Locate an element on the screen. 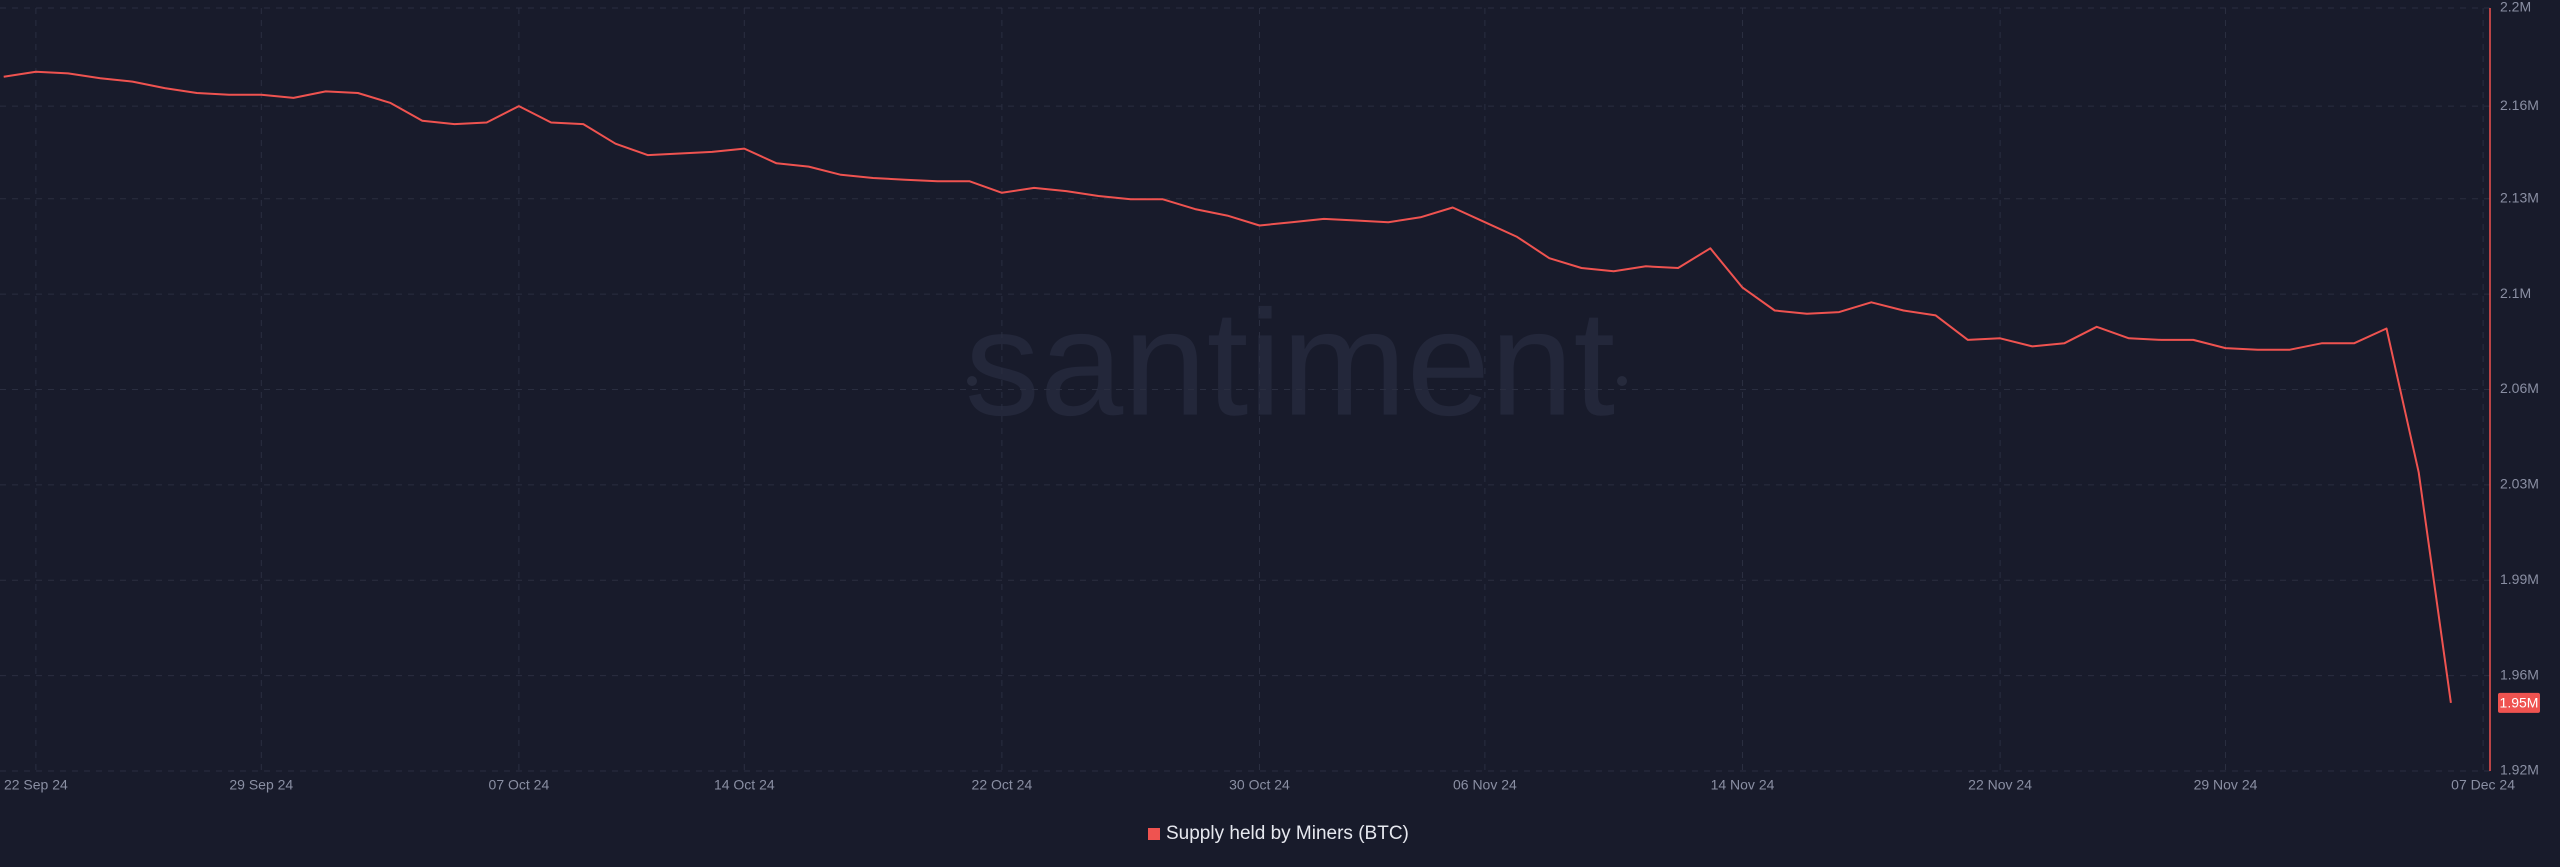 Image resolution: width=2560 pixels, height=867 pixels. x-tick-label: 06 Nov 24 is located at coordinates (1485, 785).